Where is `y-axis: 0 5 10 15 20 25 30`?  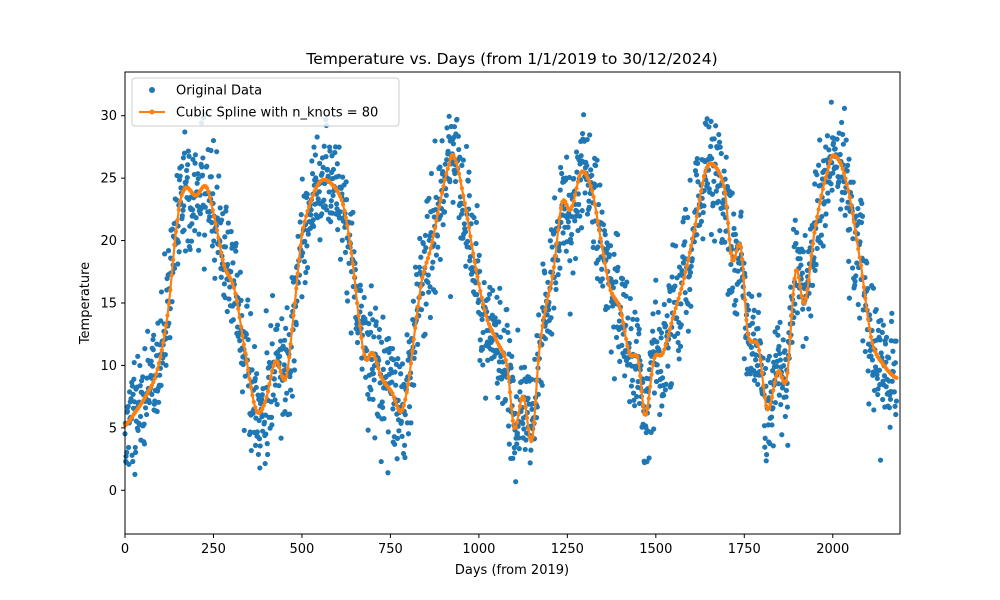
y-axis: 0 5 10 15 20 25 30 is located at coordinates (112, 304).